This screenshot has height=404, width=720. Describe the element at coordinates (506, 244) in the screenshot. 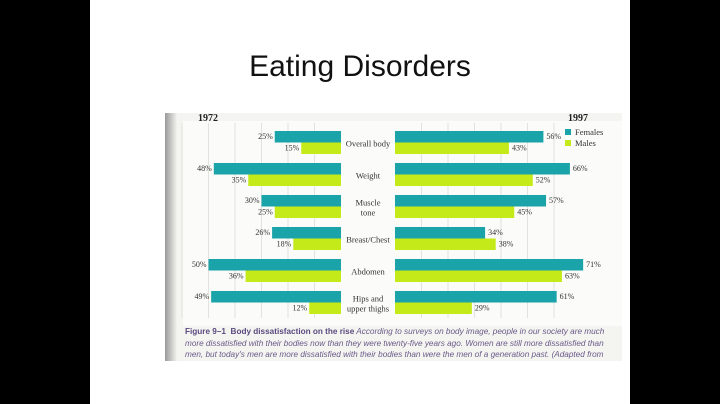

I see `data-label: 38%` at that location.